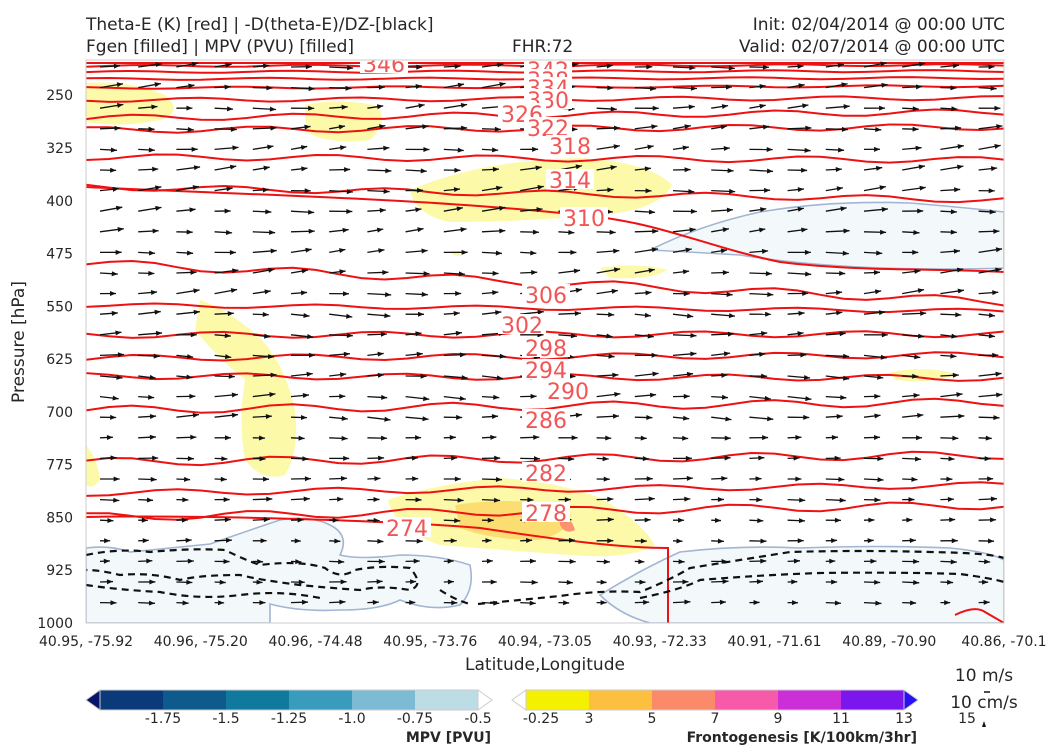 The width and height of the screenshot is (1050, 750). What do you see at coordinates (715, 719) in the screenshot?
I see `colorbar-tick-label: 7` at bounding box center [715, 719].